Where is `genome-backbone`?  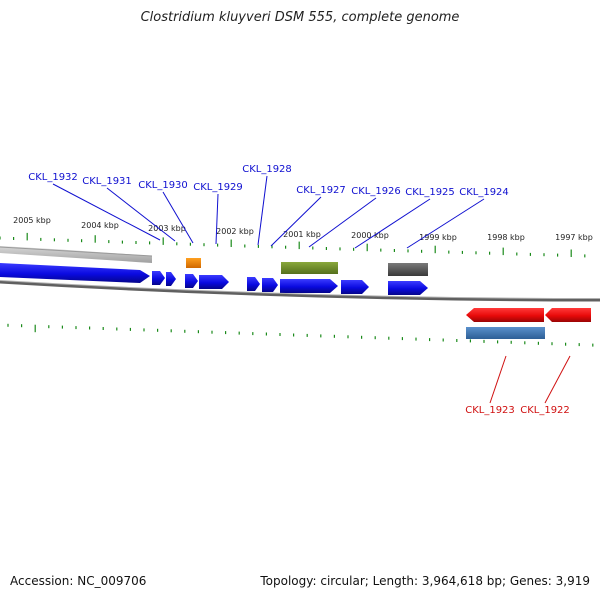 genome-backbone is located at coordinates (300, 291).